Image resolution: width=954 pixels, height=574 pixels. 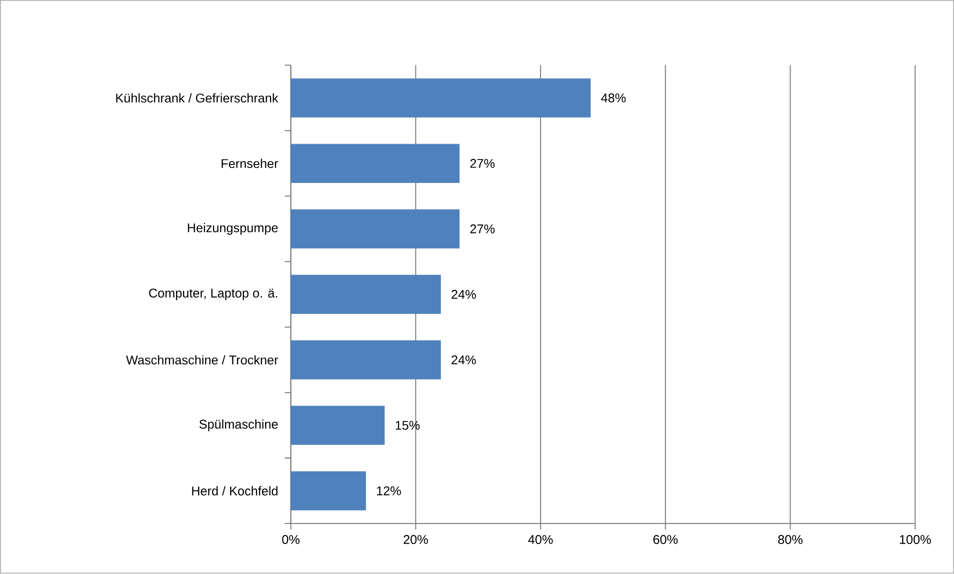 I want to click on x-tick-label: 80%, so click(x=790, y=539).